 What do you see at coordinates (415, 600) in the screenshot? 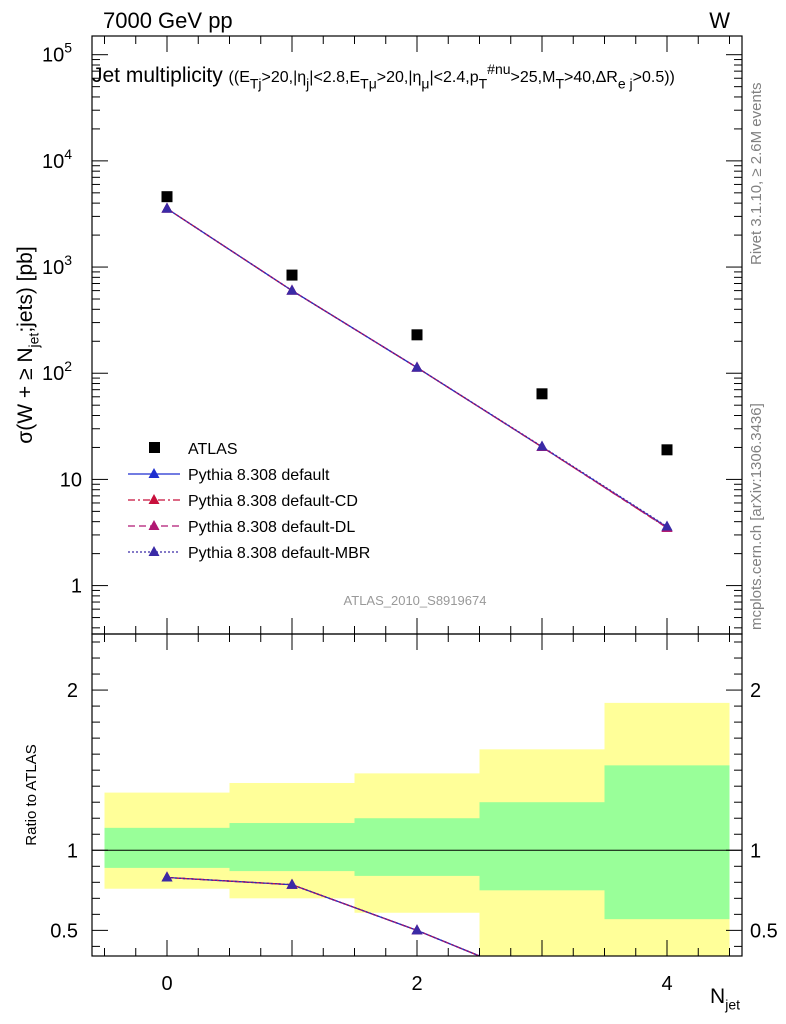
I see `watermark: ATLAS_2010_S8919674` at bounding box center [415, 600].